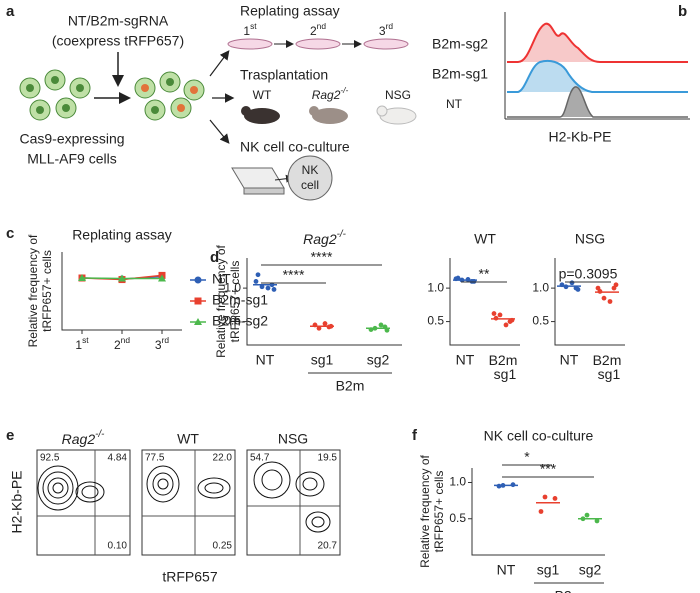 This screenshot has width=700, height=593. What do you see at coordinates (484, 274) in the screenshot?
I see `significance-label: **` at bounding box center [484, 274].